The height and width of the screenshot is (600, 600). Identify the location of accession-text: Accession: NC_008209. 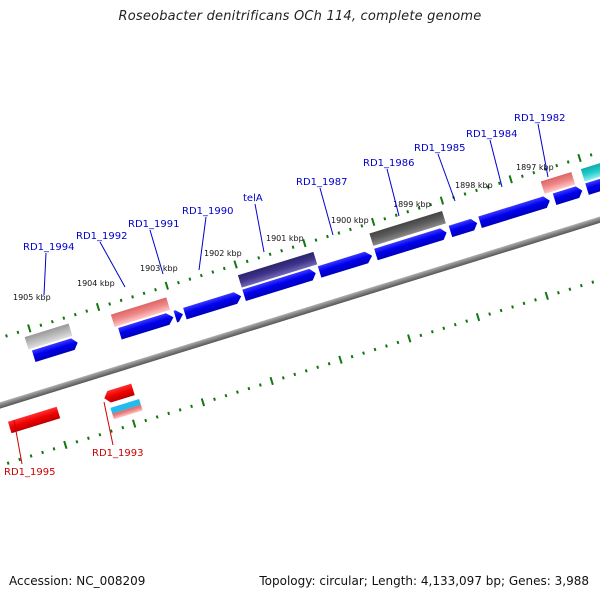
(77, 581).